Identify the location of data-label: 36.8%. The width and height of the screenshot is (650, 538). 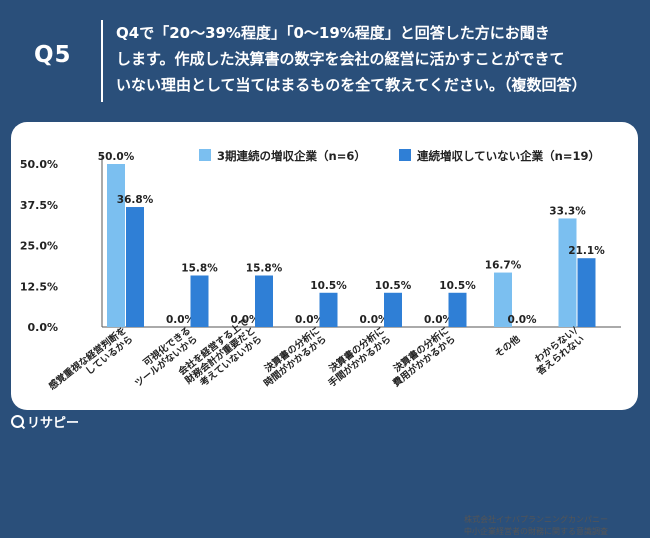
(135, 200).